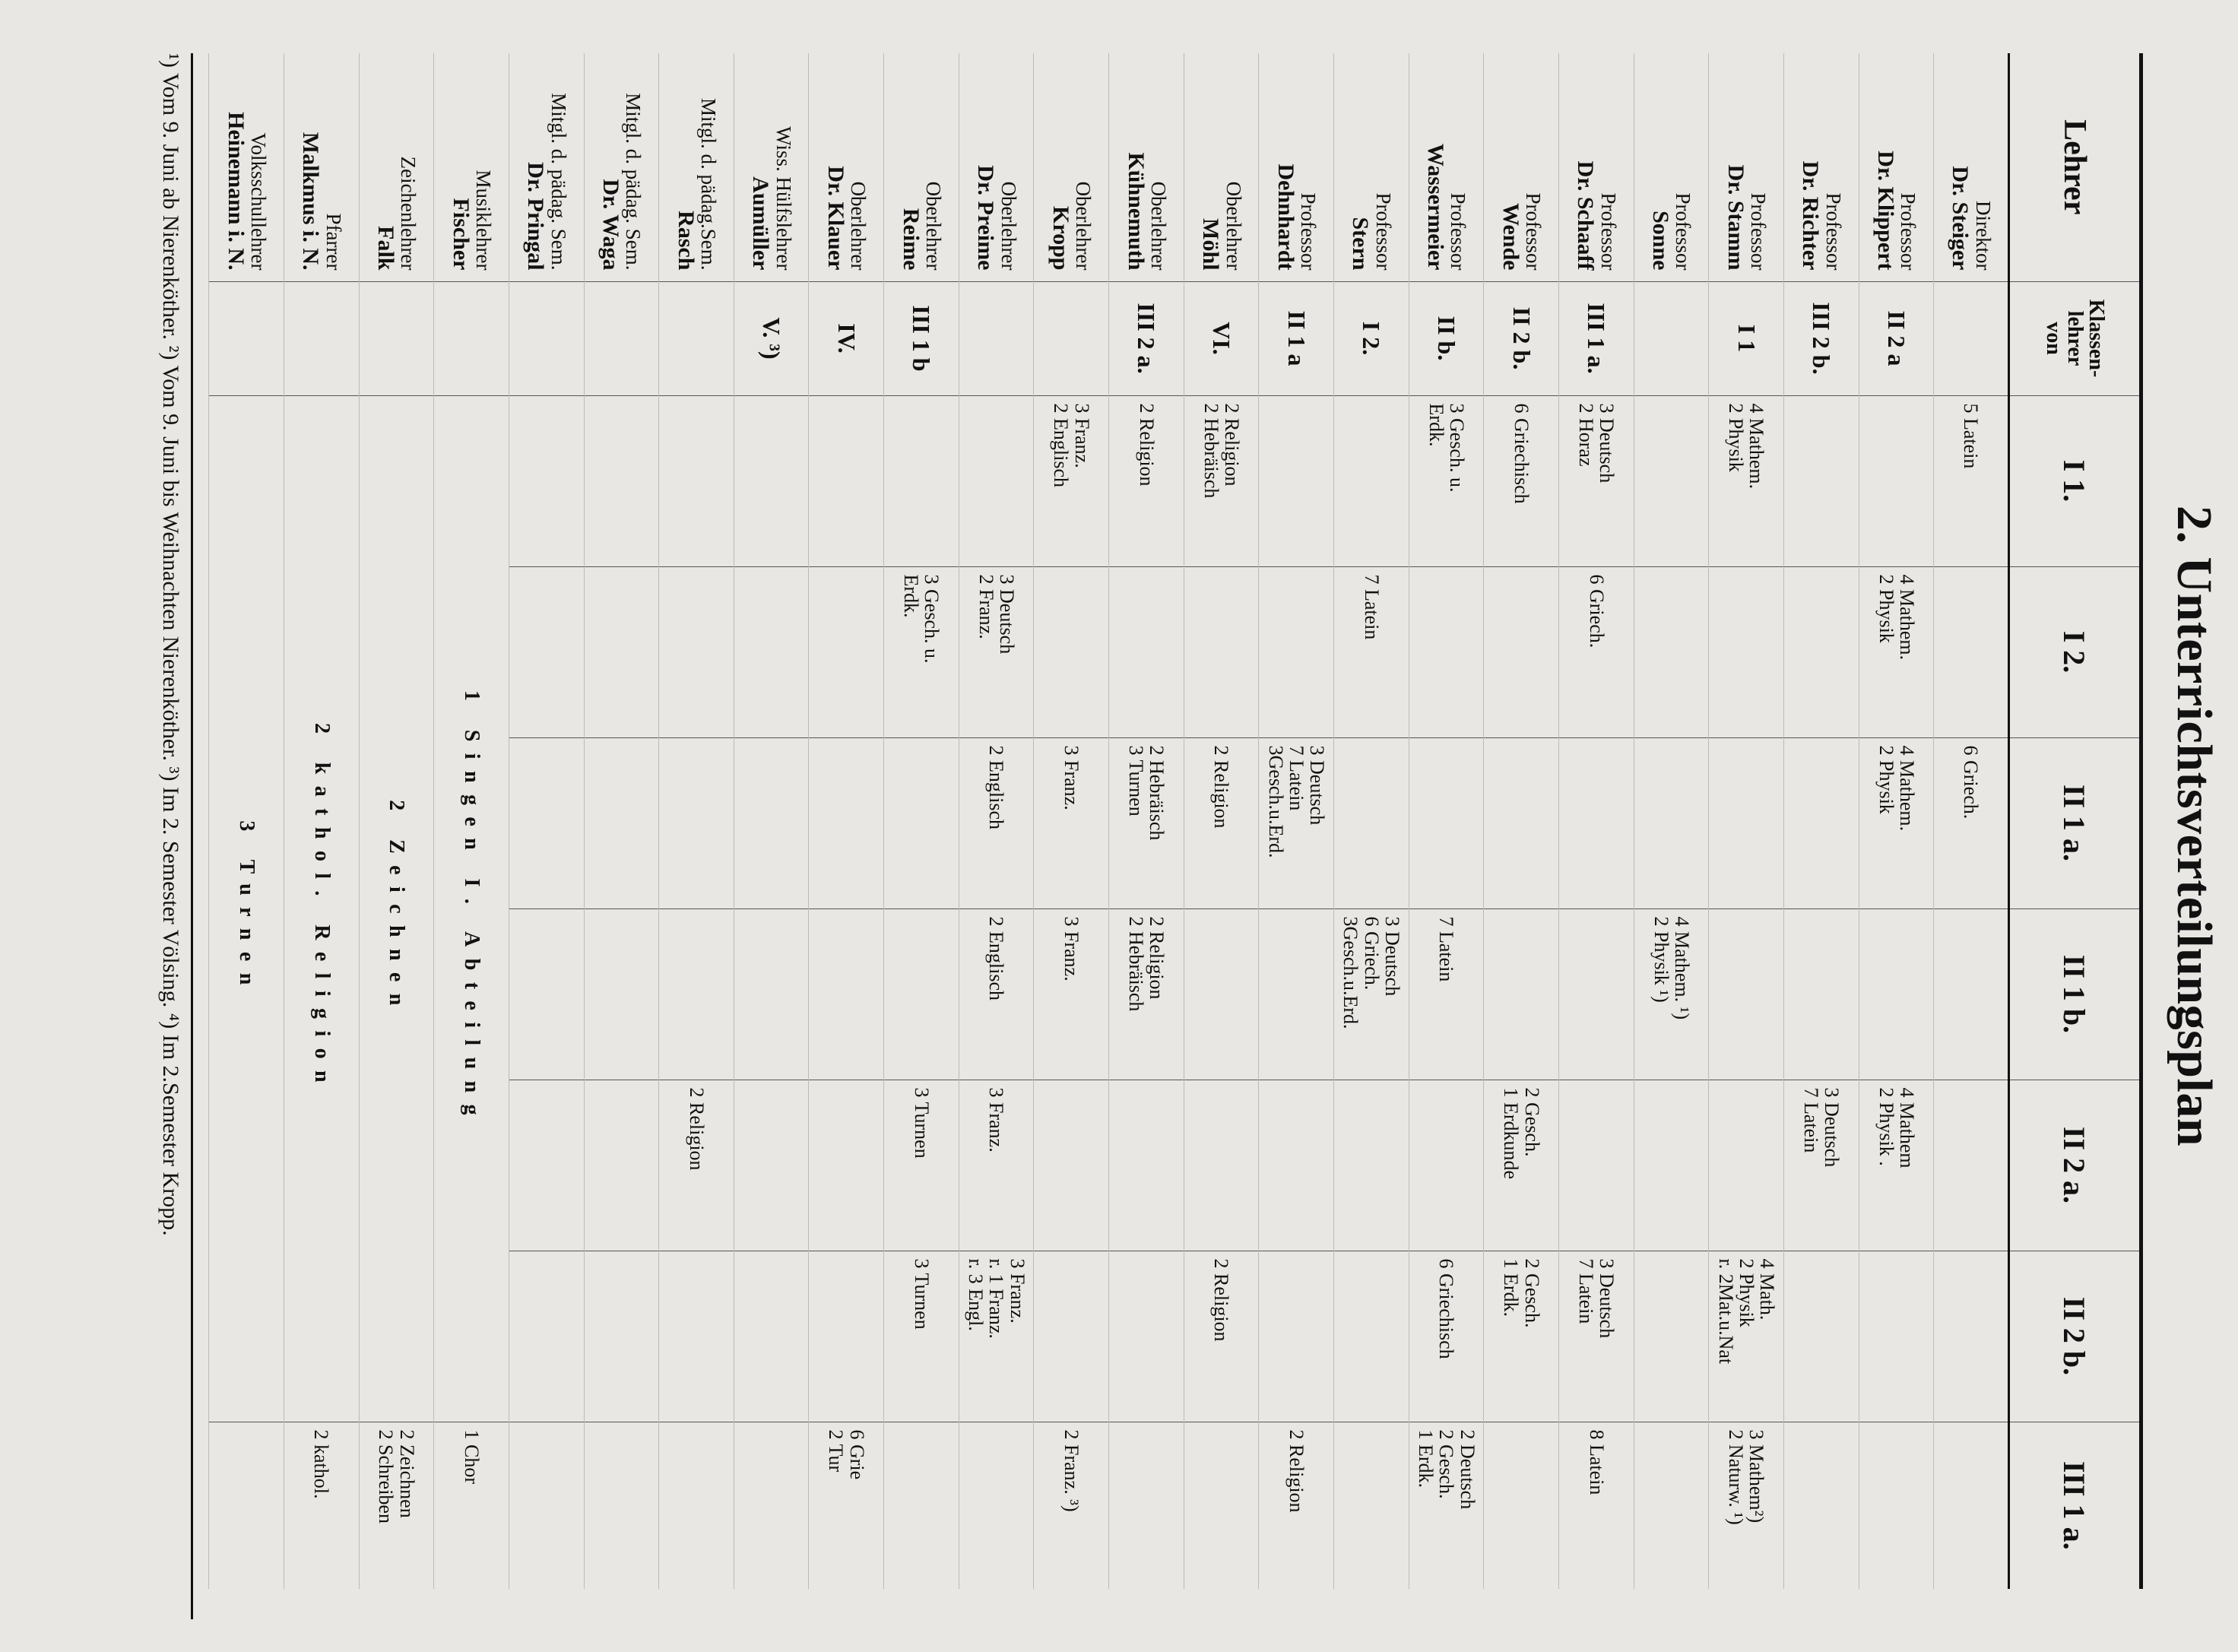  I want to click on teacher-name: Dr. Waga, so click(610, 225).